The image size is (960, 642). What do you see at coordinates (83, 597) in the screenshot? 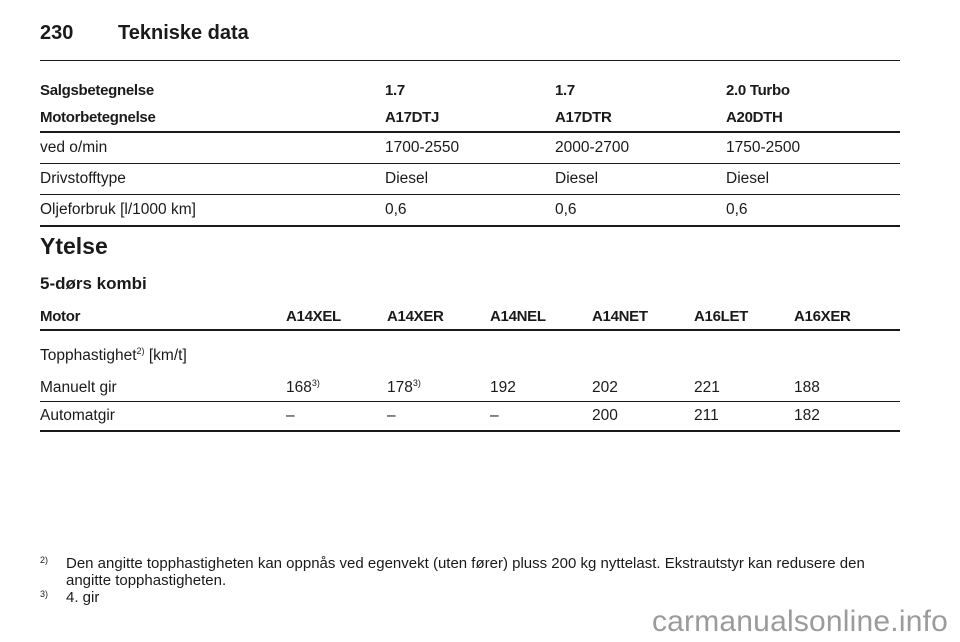
I see `footnote-text: 4. gir` at bounding box center [83, 597].